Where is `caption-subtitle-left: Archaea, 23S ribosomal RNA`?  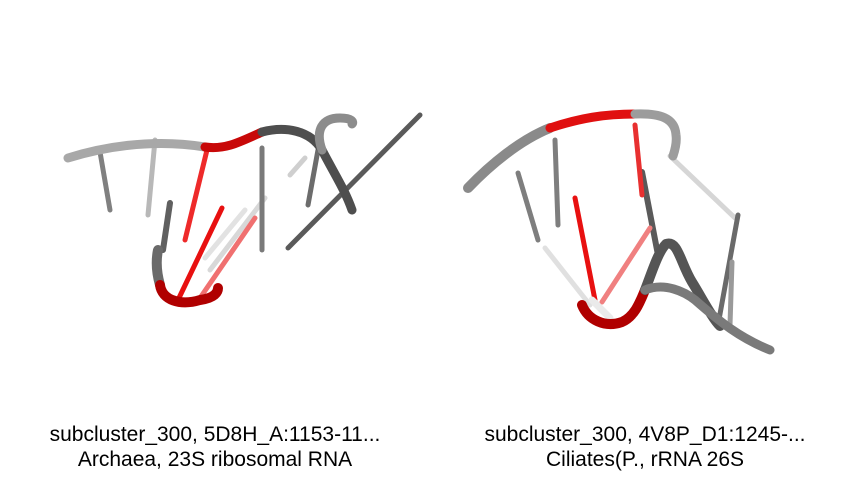 caption-subtitle-left: Archaea, 23S ribosomal RNA is located at coordinates (215, 459).